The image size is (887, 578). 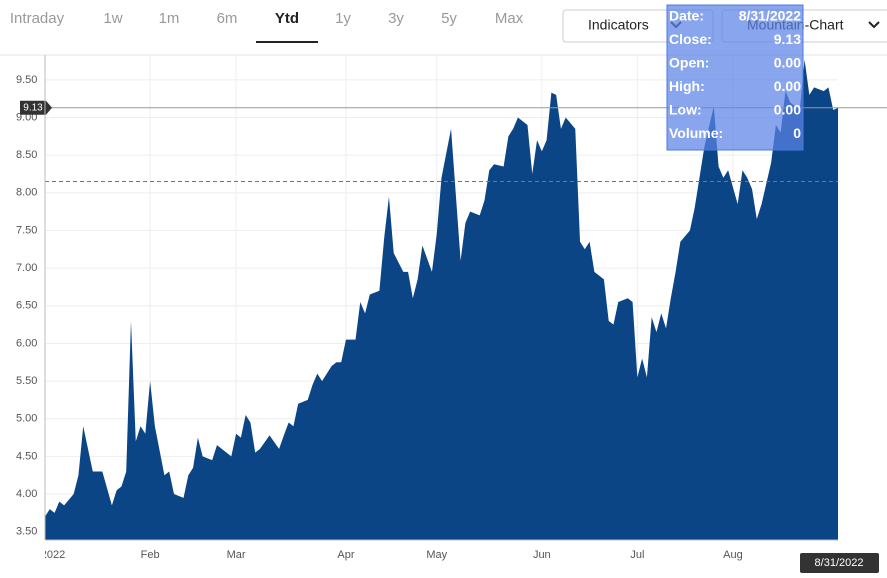 What do you see at coordinates (396, 18) in the screenshot?
I see `range-tab: 3y` at bounding box center [396, 18].